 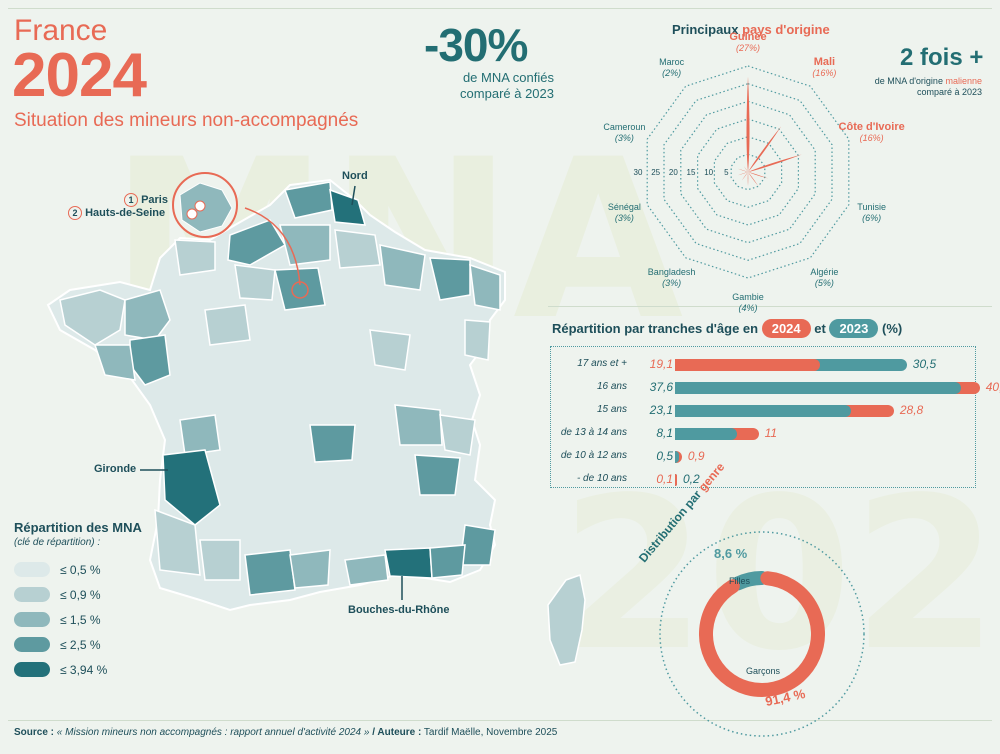 What do you see at coordinates (920, 87) in the screenshot?
I see `mali-highlight-caption: de MNA d'origine malienne comparé à 2023` at bounding box center [920, 87].